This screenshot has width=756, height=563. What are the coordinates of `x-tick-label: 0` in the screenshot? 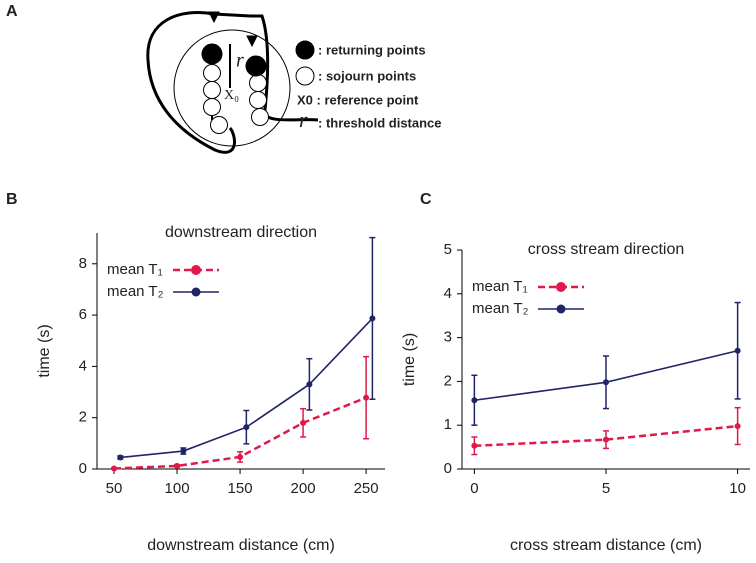 It's located at (474, 488).